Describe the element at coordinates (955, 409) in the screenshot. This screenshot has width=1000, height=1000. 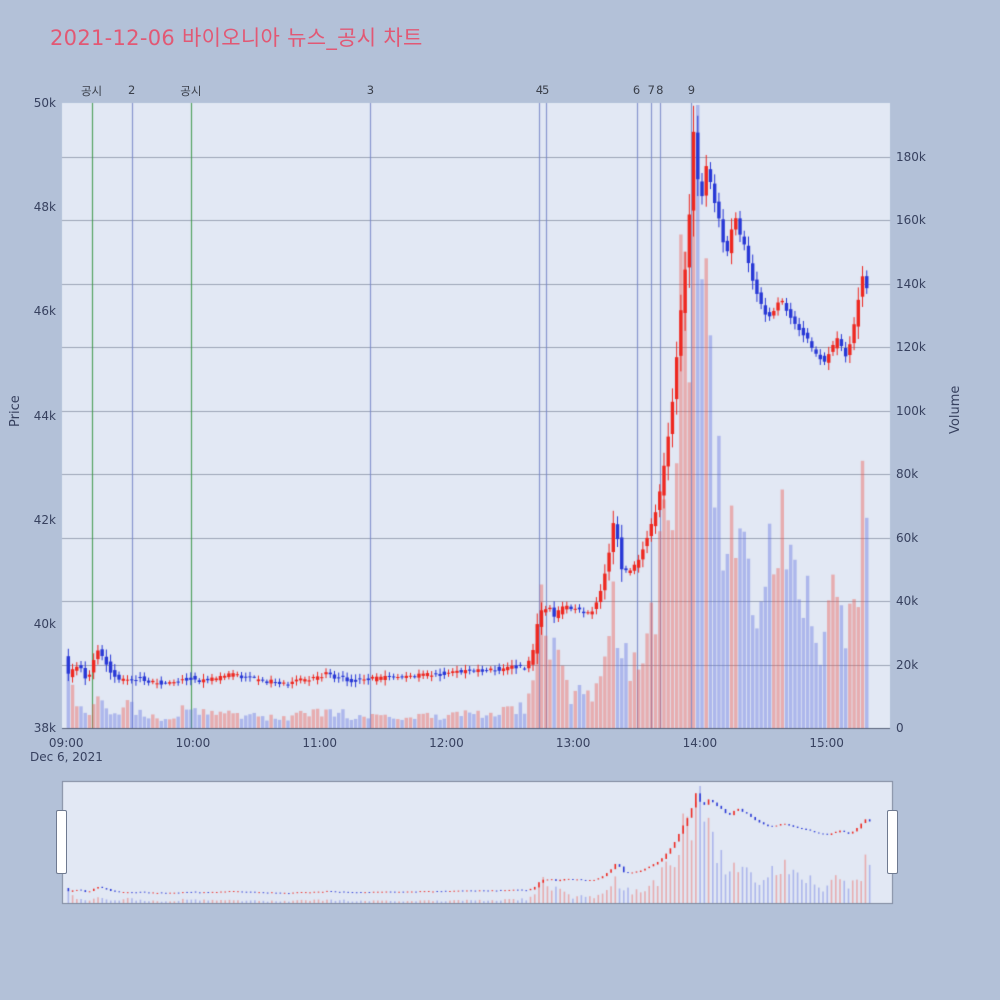
I see `volume-axis-title: Volume` at that location.